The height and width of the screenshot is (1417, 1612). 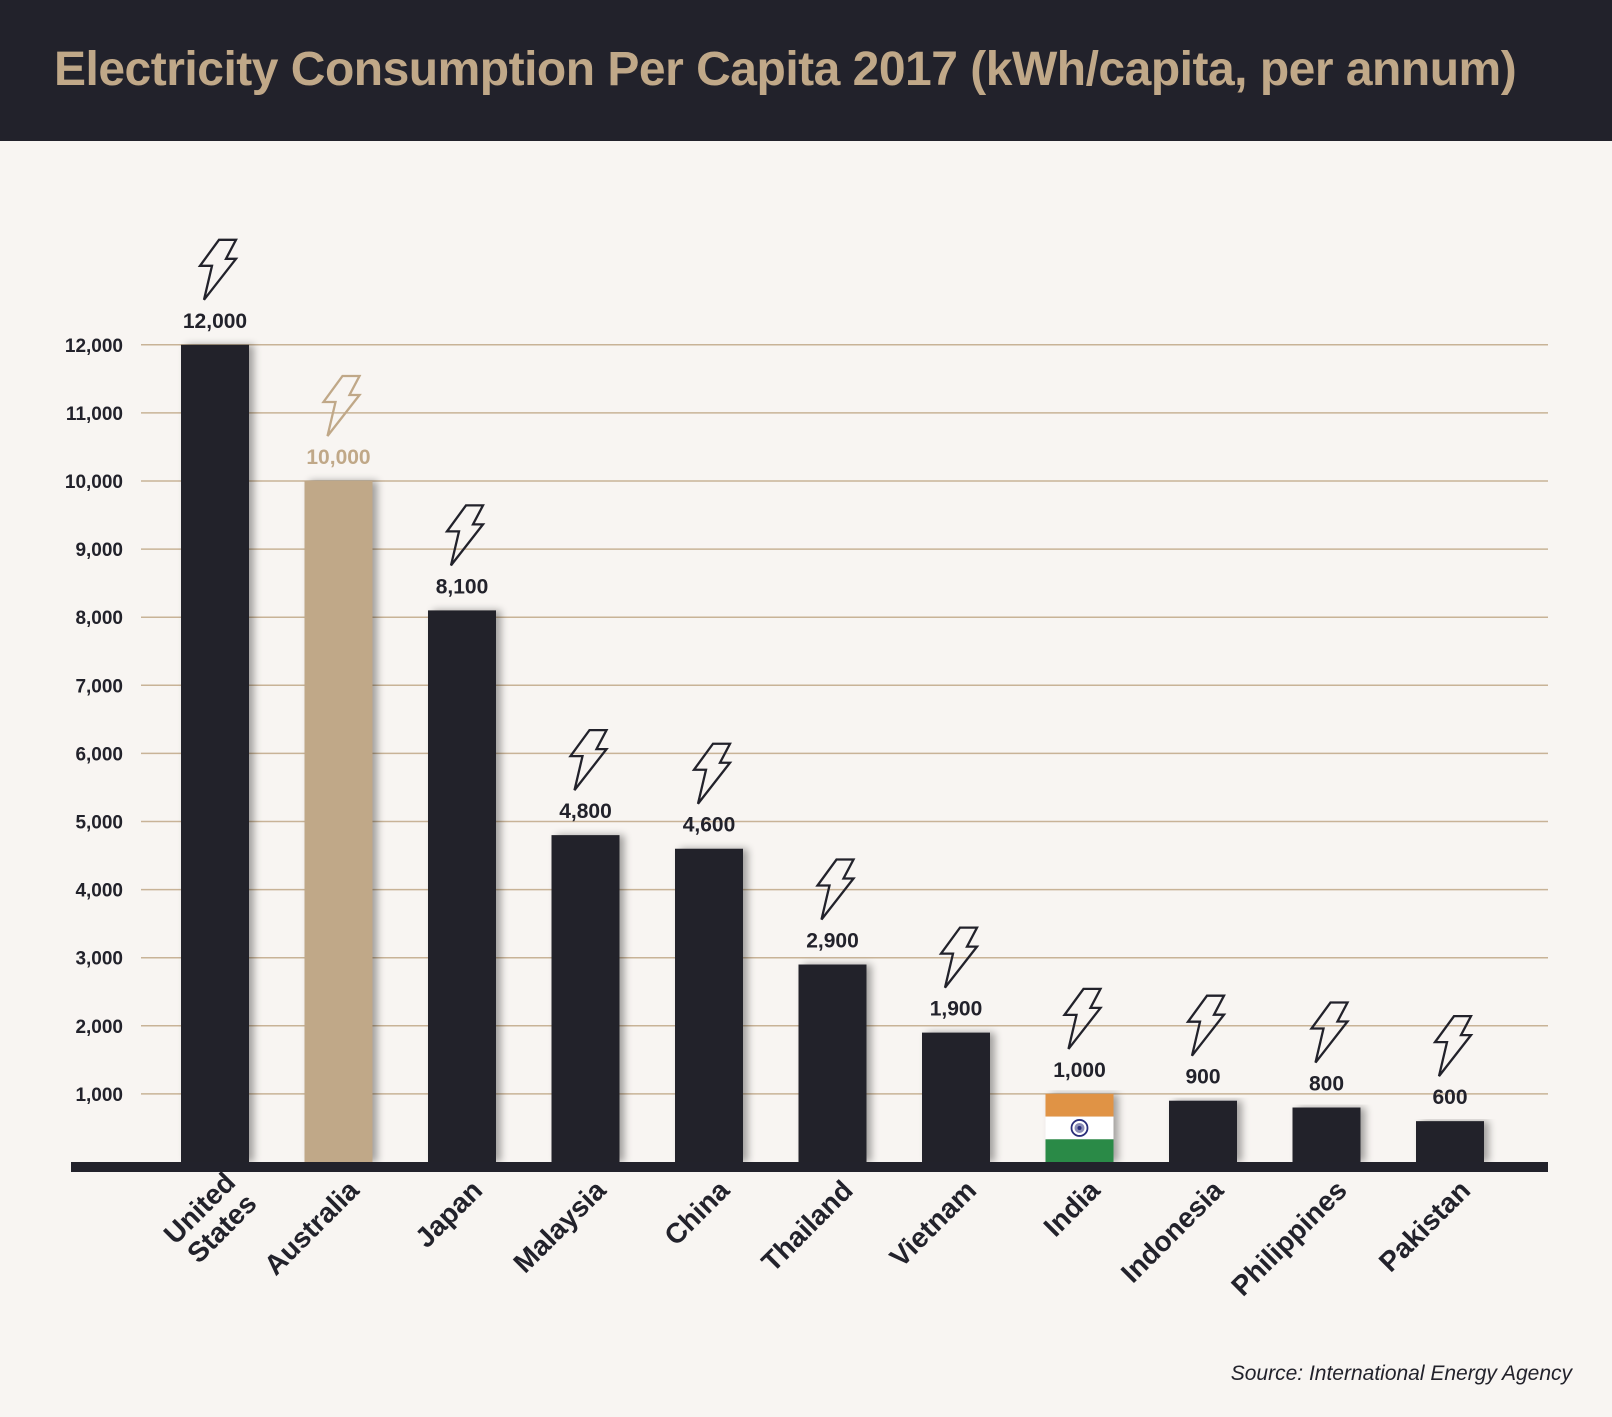 What do you see at coordinates (809, 1167) in the screenshot?
I see `x-axis-baseline` at bounding box center [809, 1167].